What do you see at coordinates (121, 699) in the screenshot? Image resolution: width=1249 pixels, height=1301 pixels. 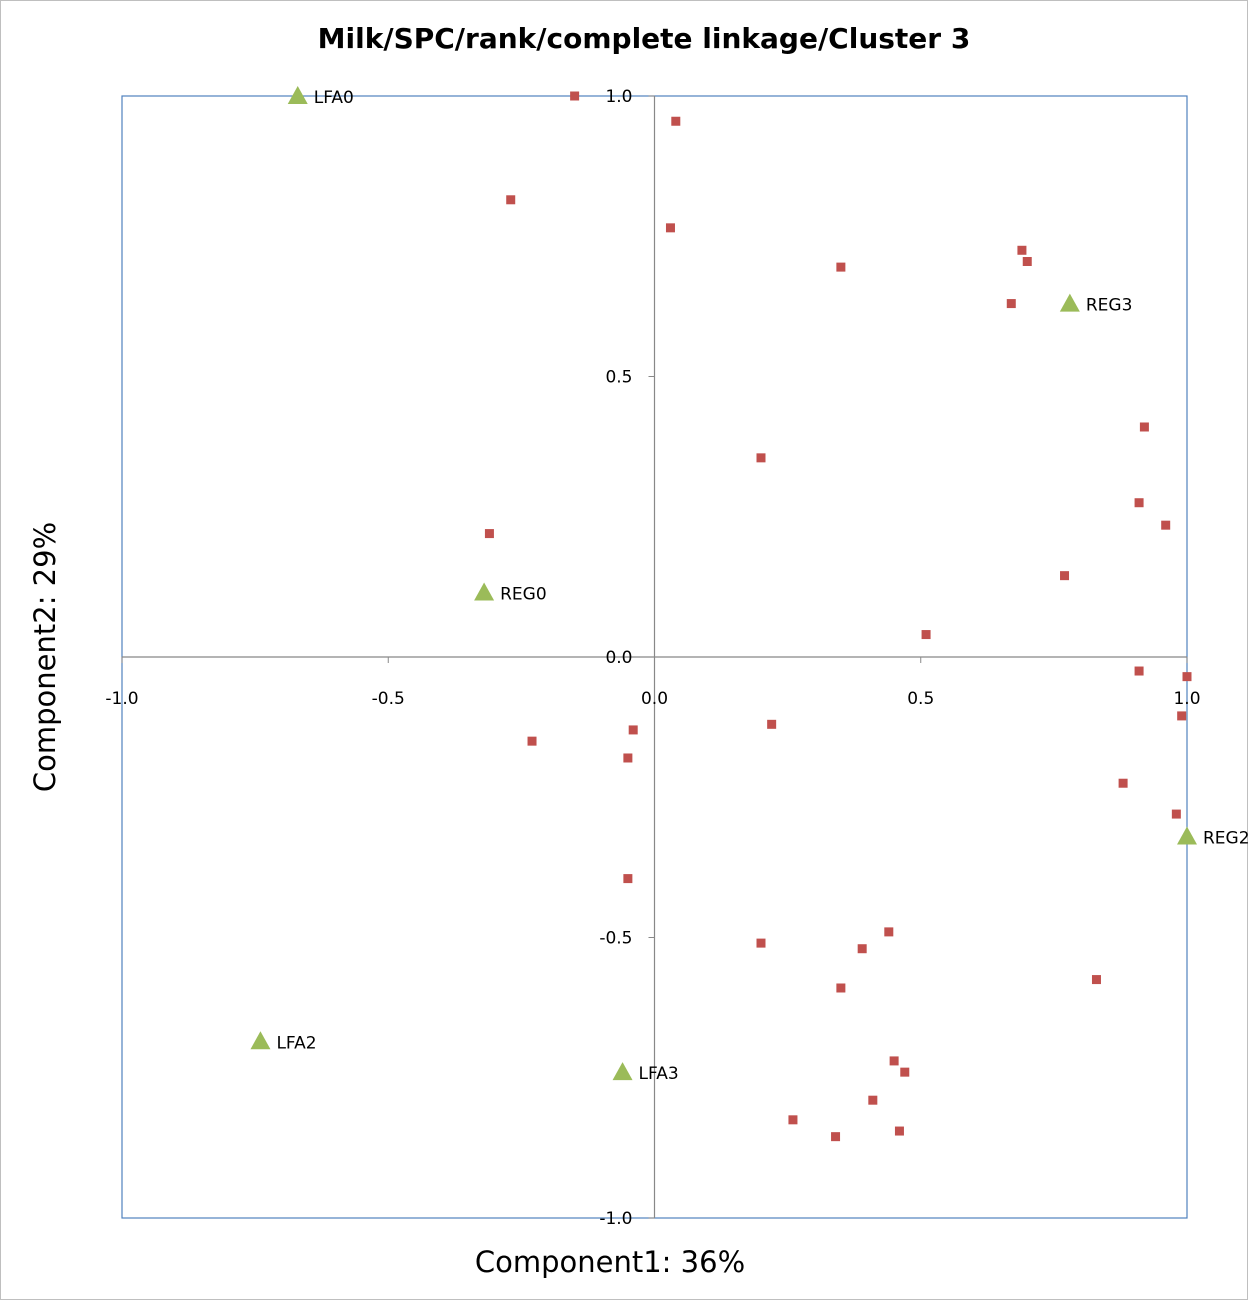 I see `x-tick-label: -1.0` at bounding box center [121, 699].